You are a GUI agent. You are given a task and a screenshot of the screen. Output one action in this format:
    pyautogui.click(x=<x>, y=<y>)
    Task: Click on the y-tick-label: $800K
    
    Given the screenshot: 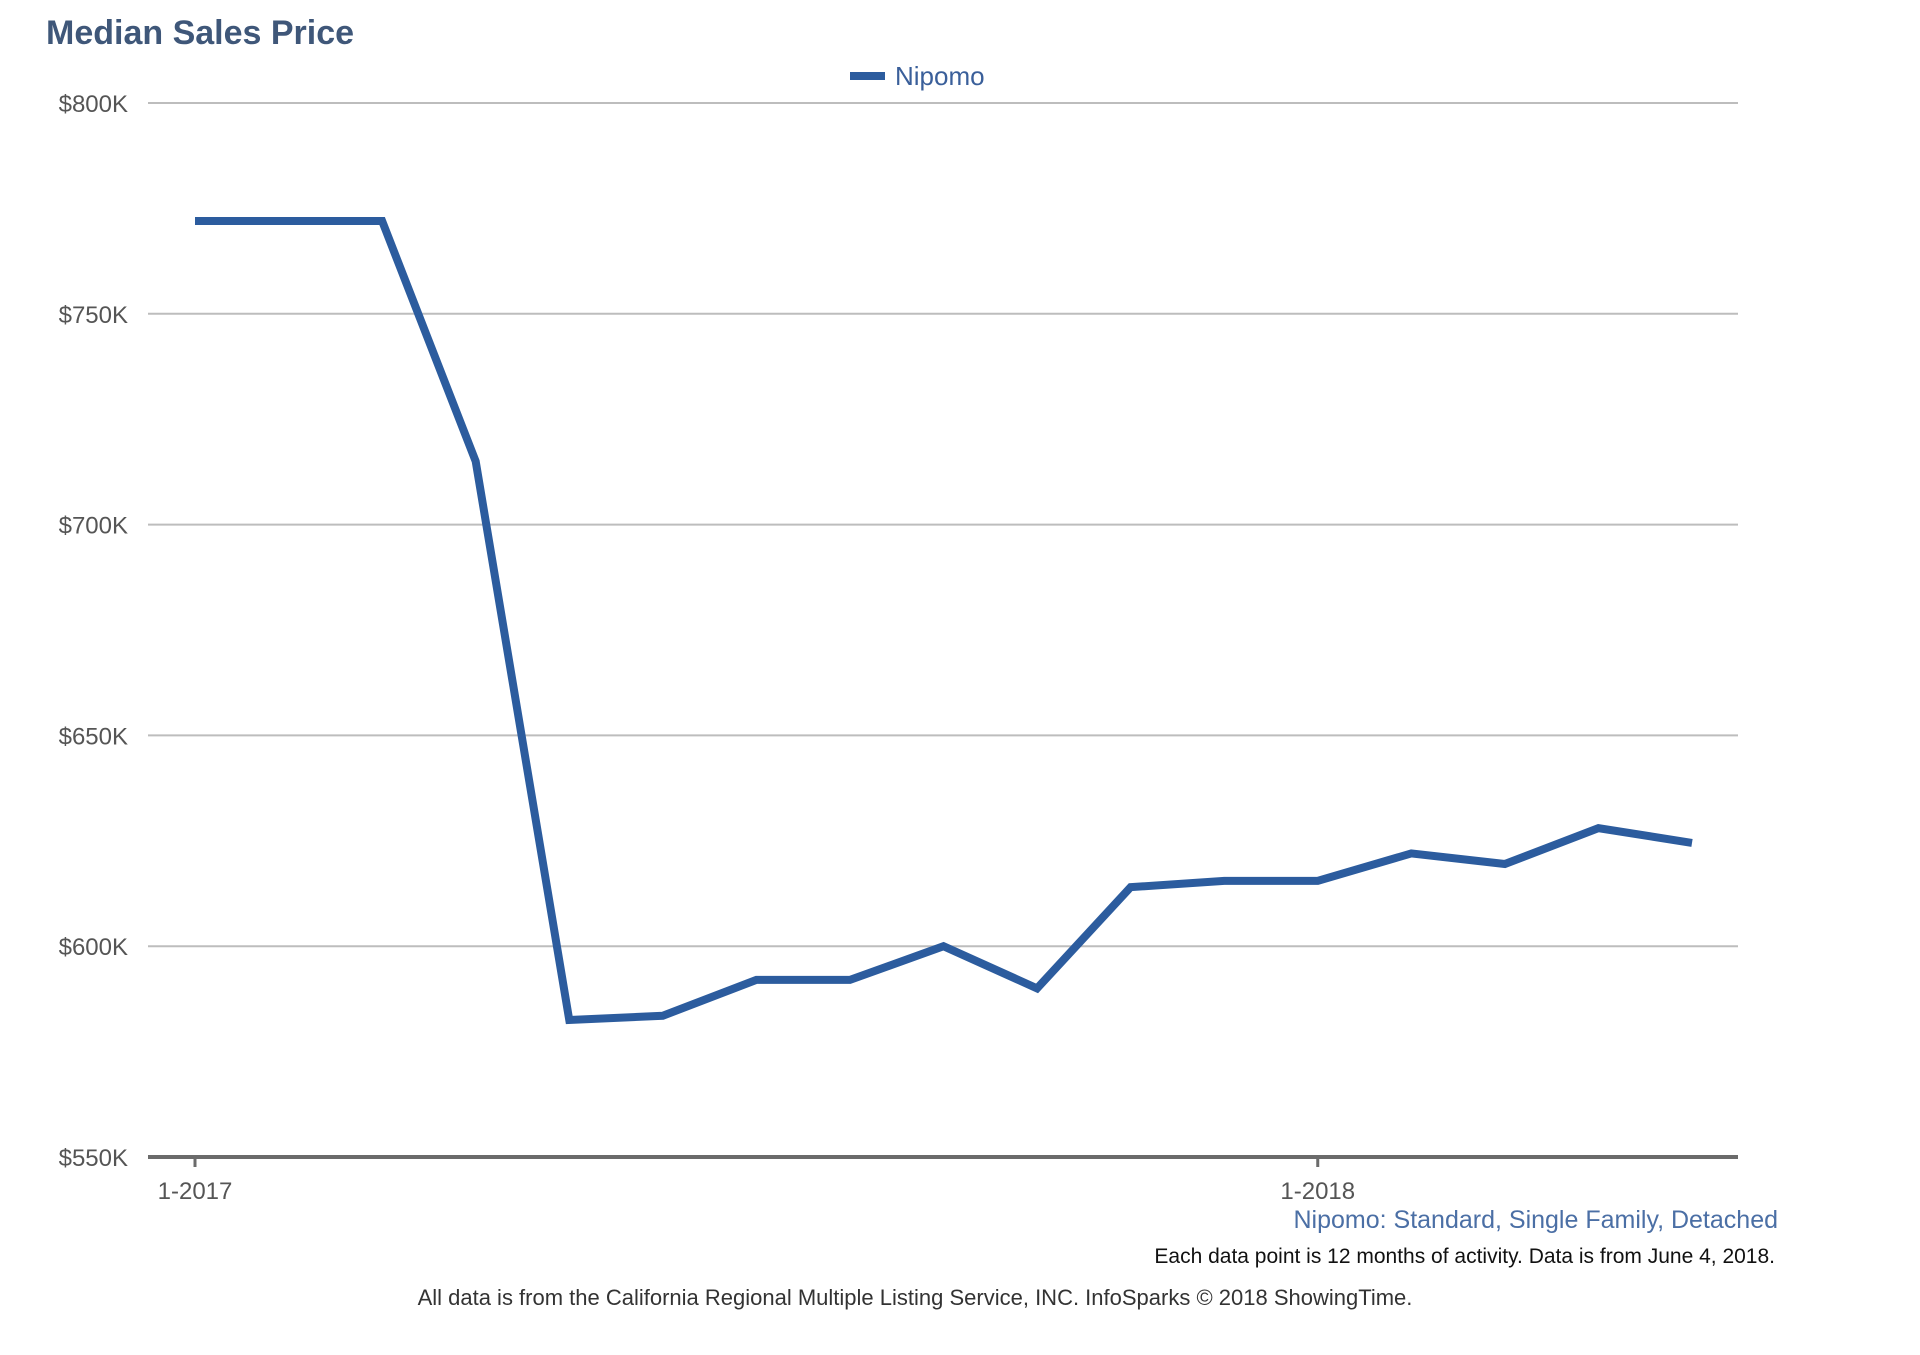 What is the action you would take?
    pyautogui.click(x=93, y=104)
    